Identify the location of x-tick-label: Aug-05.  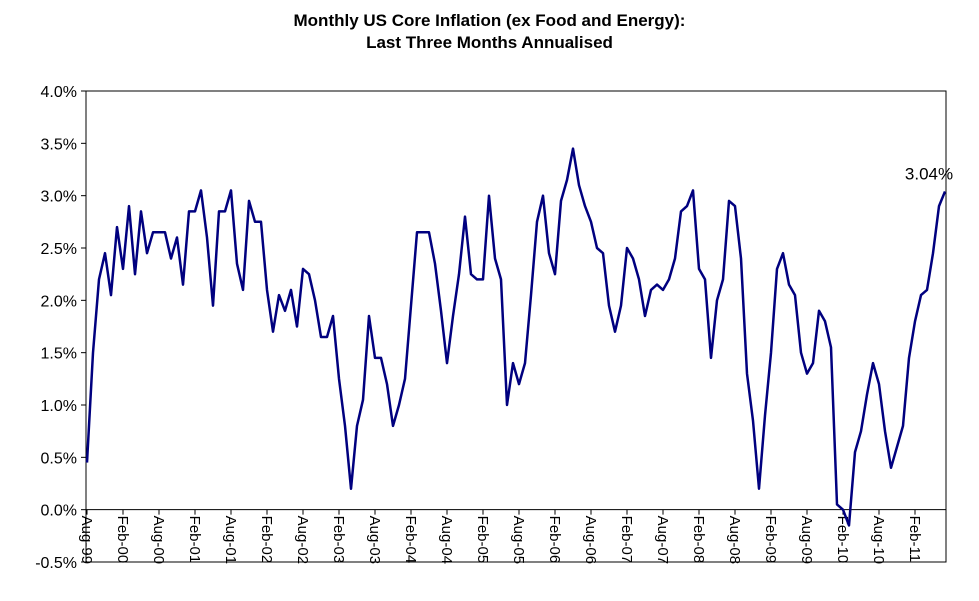
(518, 540).